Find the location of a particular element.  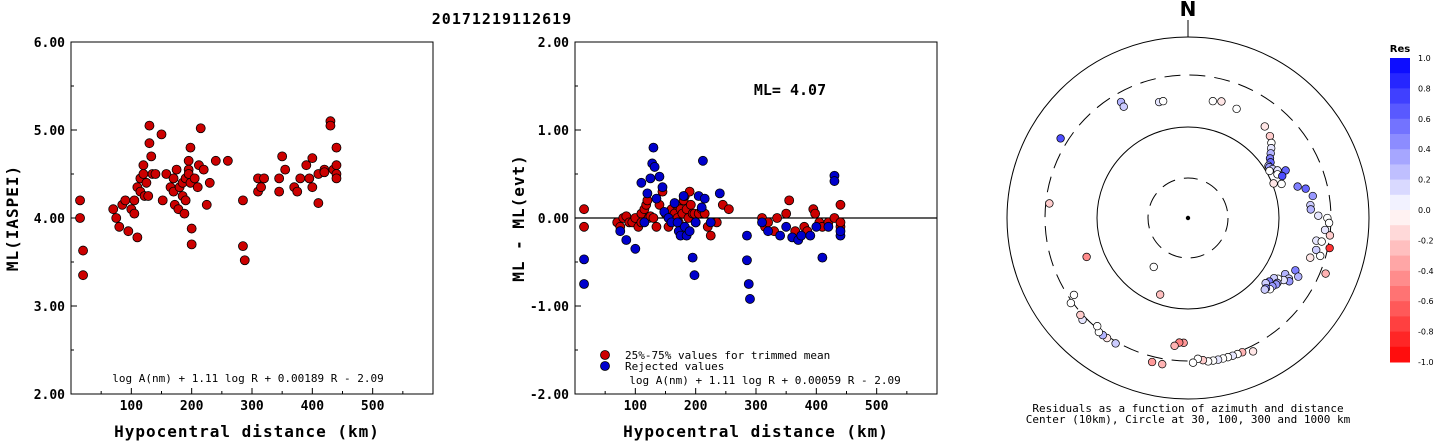

colorbar-tick-label: -0.2 is located at coordinates (1426, 240).